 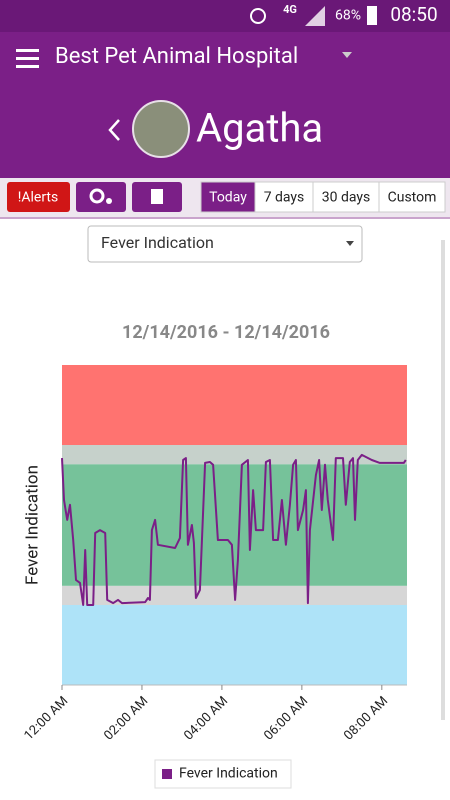 What do you see at coordinates (372, 15) in the screenshot?
I see `battery-icon` at bounding box center [372, 15].